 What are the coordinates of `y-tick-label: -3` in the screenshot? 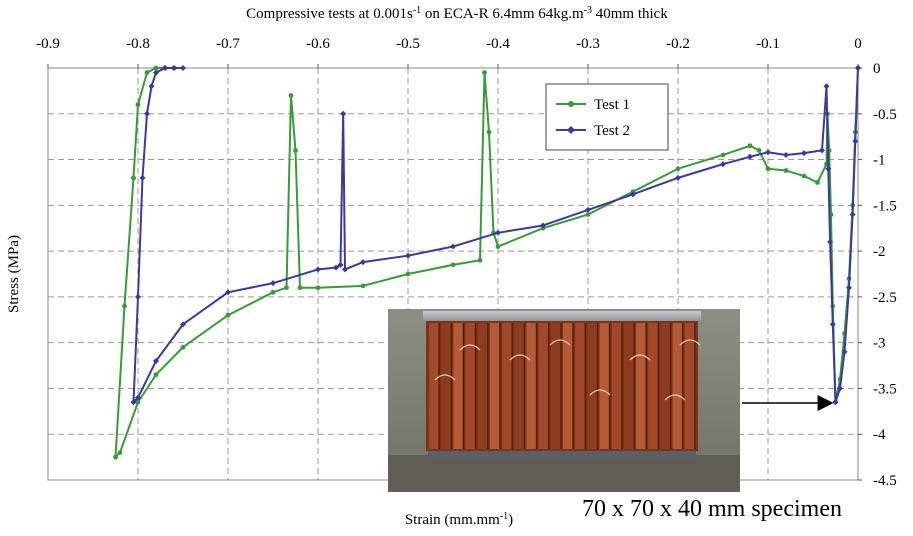 It's located at (879, 344).